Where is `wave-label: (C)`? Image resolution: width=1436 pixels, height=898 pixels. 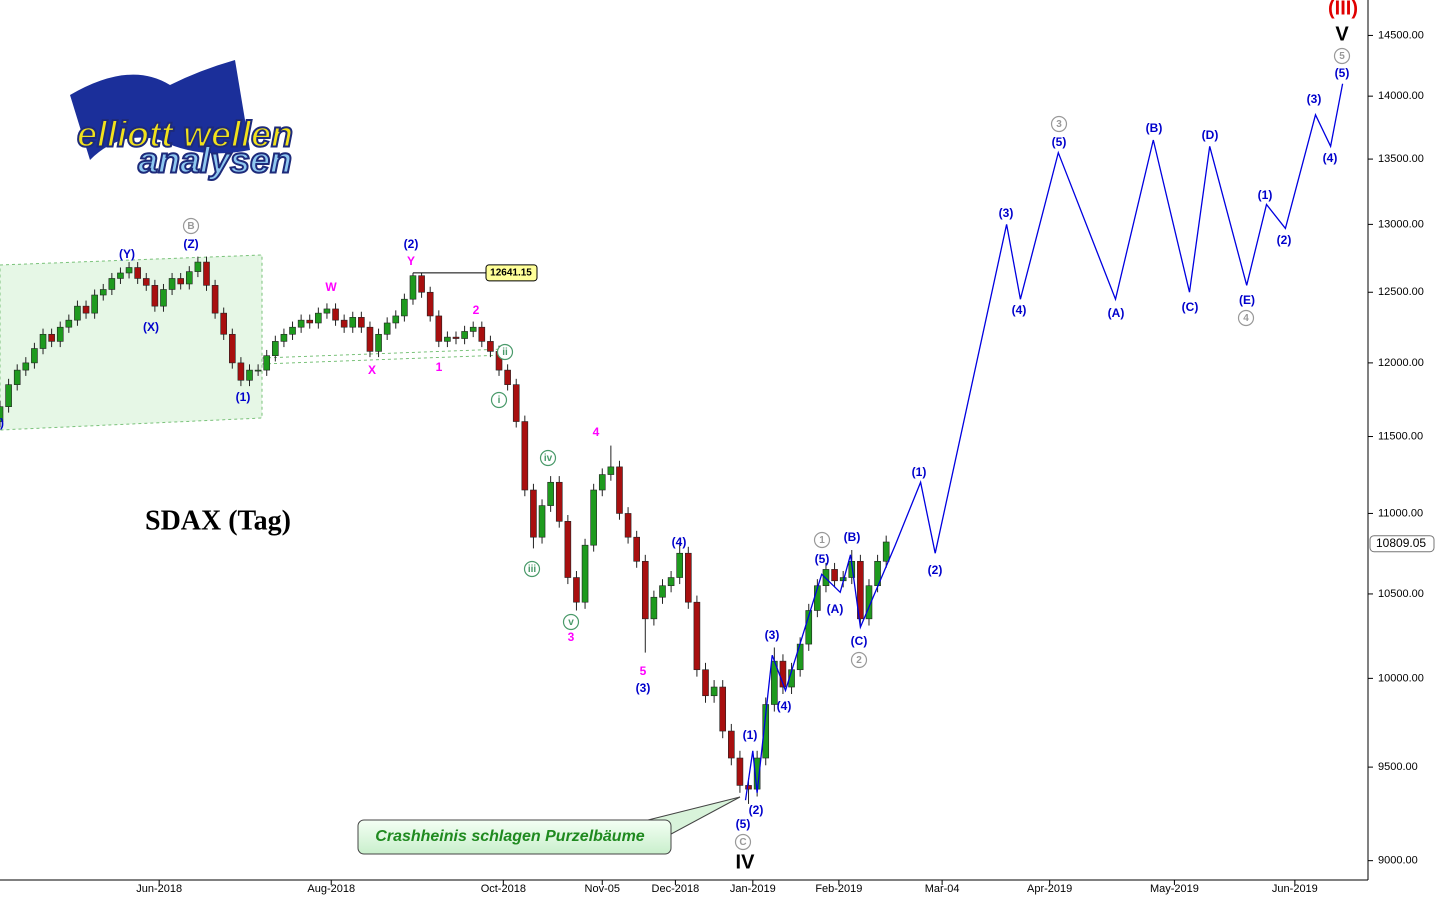
wave-label: (C) is located at coordinates (859, 641).